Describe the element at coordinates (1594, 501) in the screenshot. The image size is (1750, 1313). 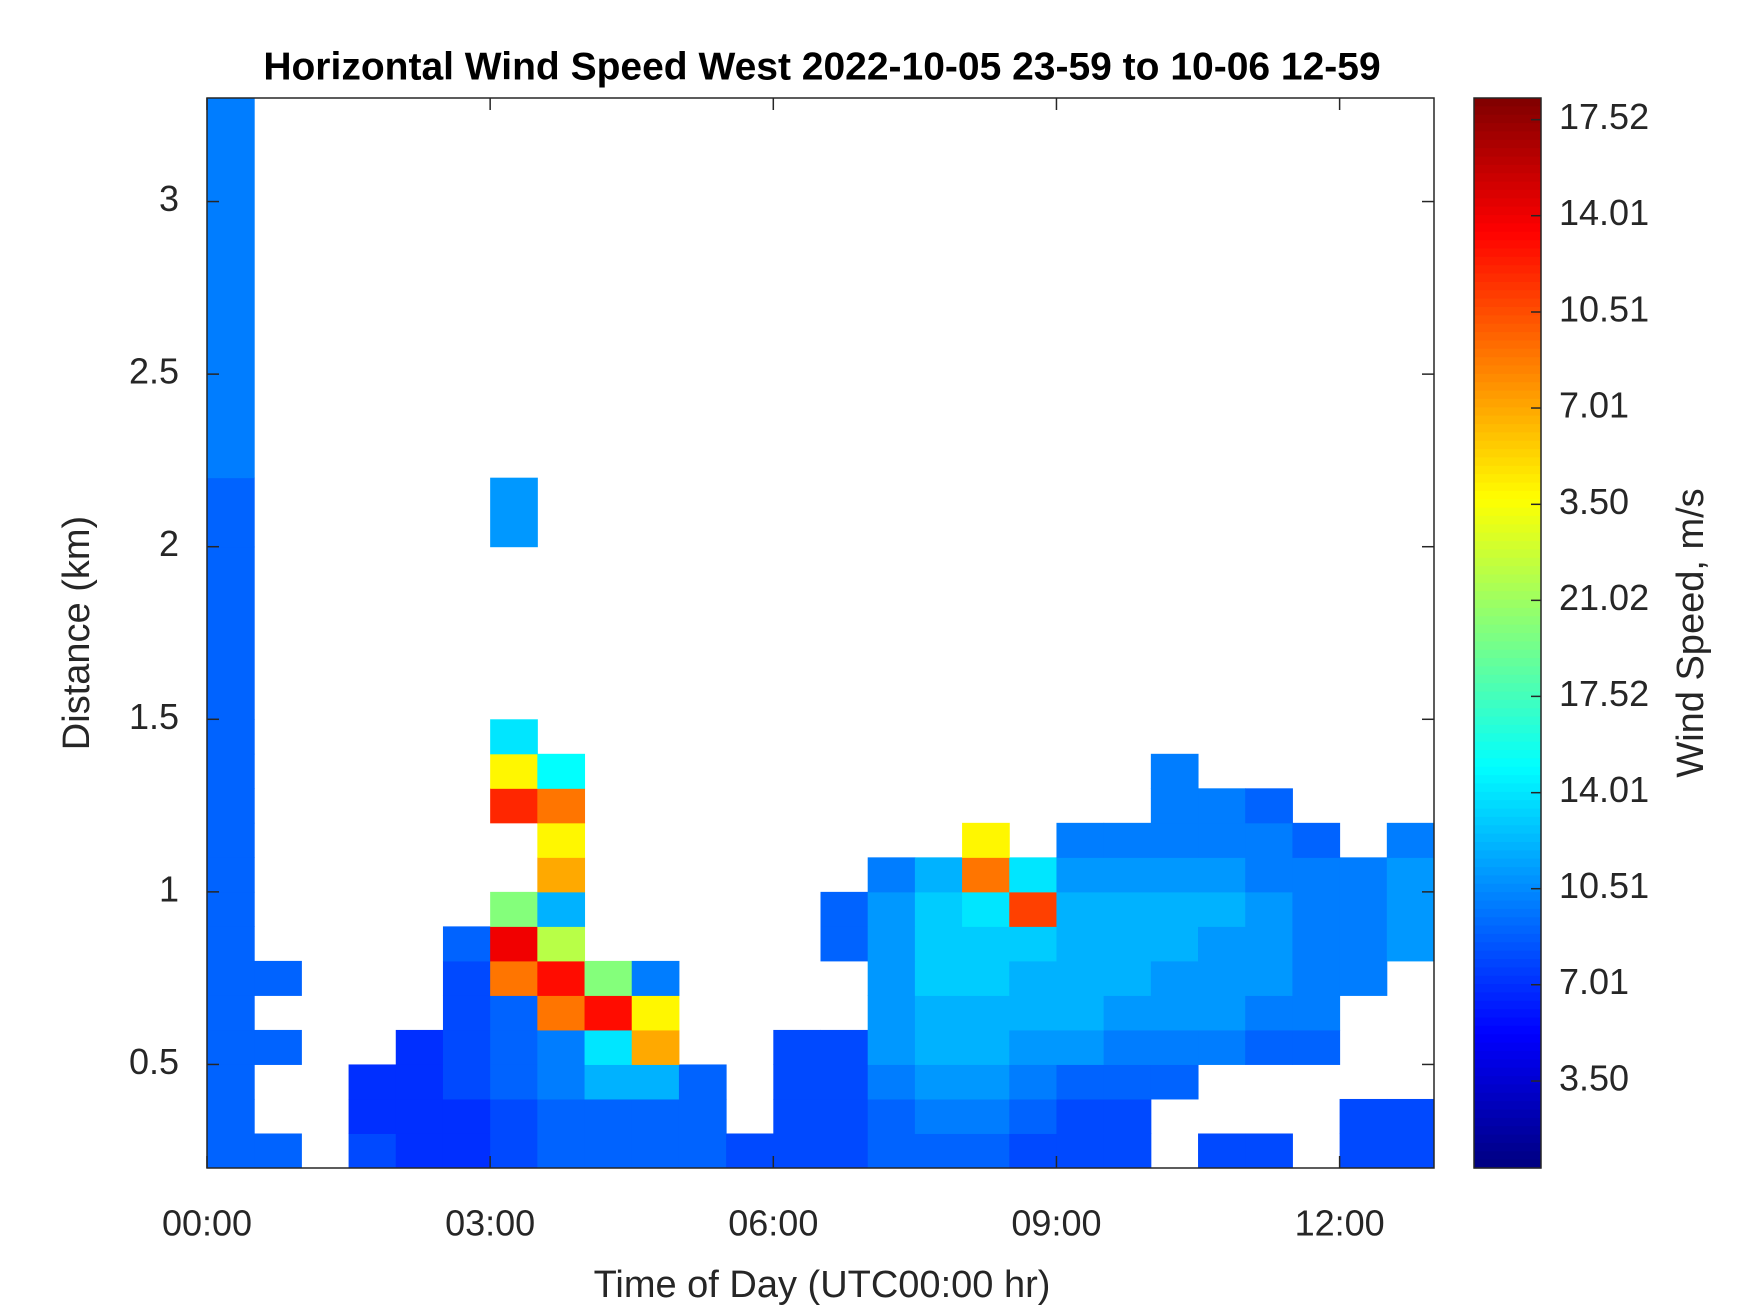
I see `colorbar-tick-label: 3.50` at that location.